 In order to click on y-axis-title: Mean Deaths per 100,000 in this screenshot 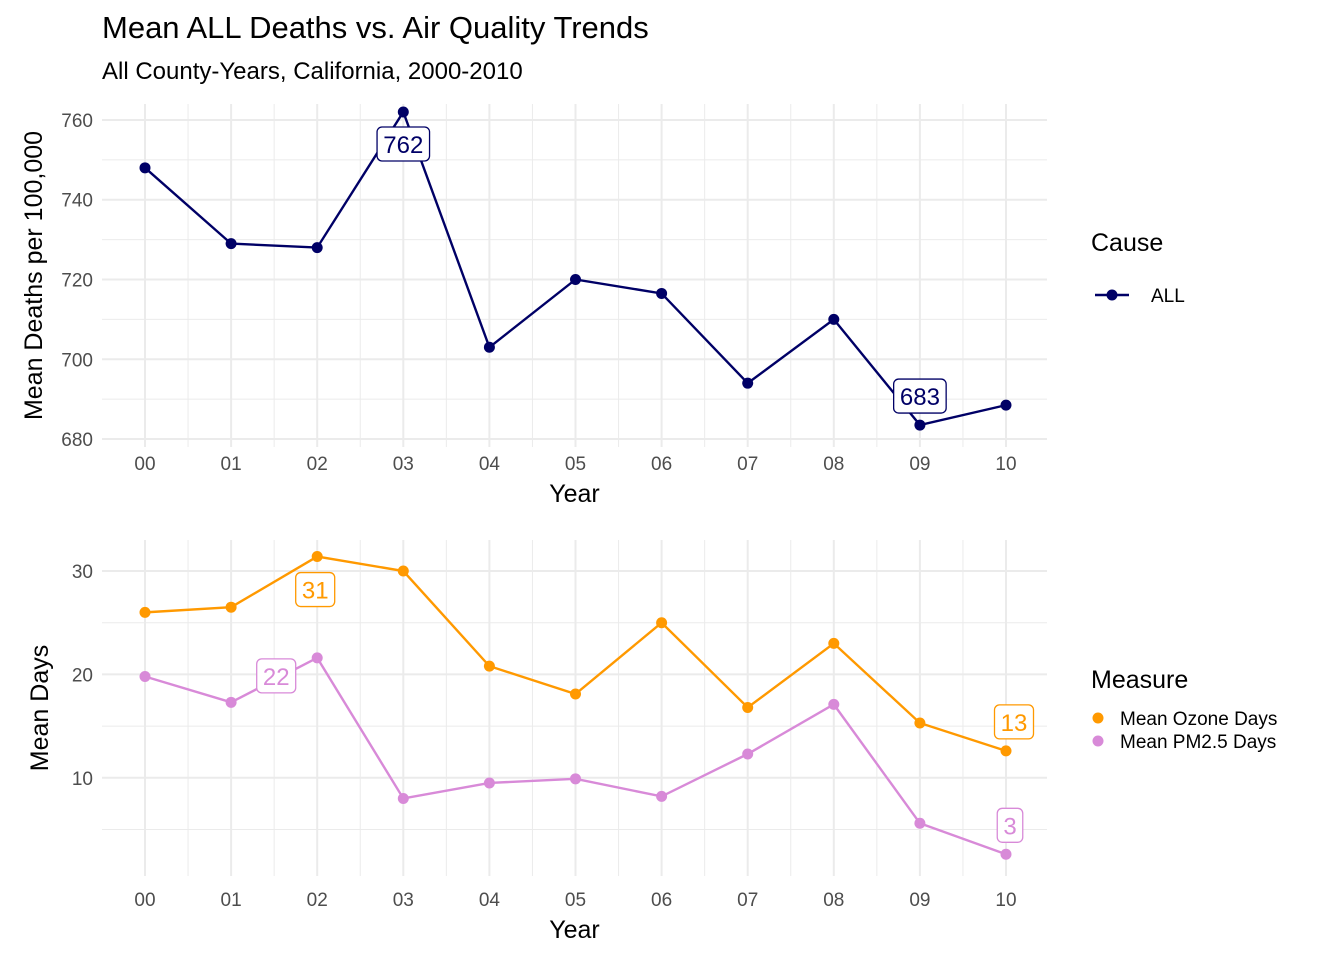, I will do `click(34, 275)`.